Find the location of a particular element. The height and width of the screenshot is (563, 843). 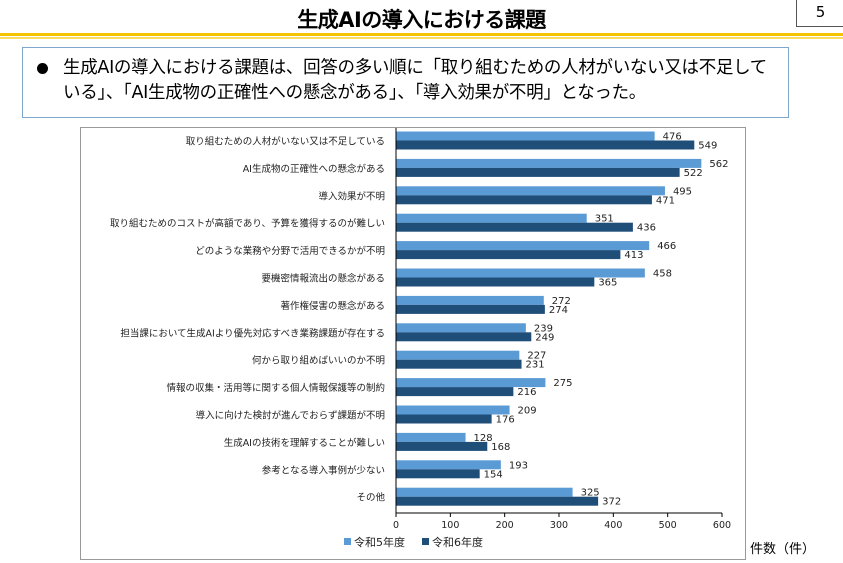

x-tick-label: 200 is located at coordinates (505, 525).